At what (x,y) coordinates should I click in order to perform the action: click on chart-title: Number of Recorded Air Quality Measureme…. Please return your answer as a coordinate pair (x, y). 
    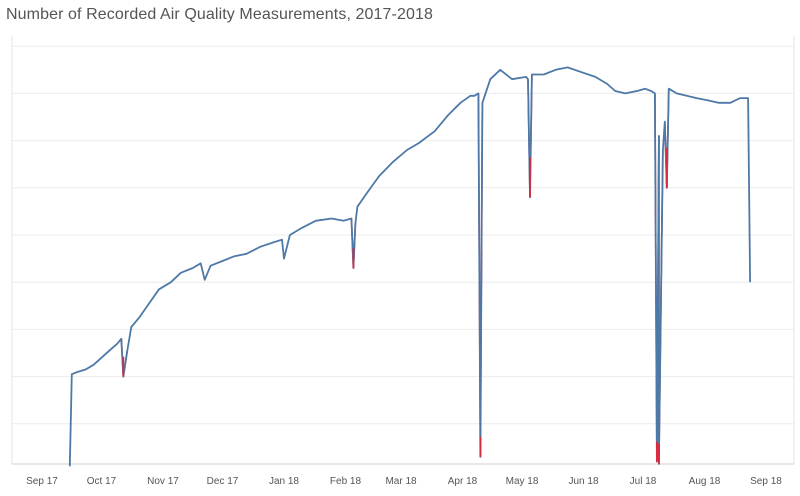
    Looking at the image, I should click on (219, 14).